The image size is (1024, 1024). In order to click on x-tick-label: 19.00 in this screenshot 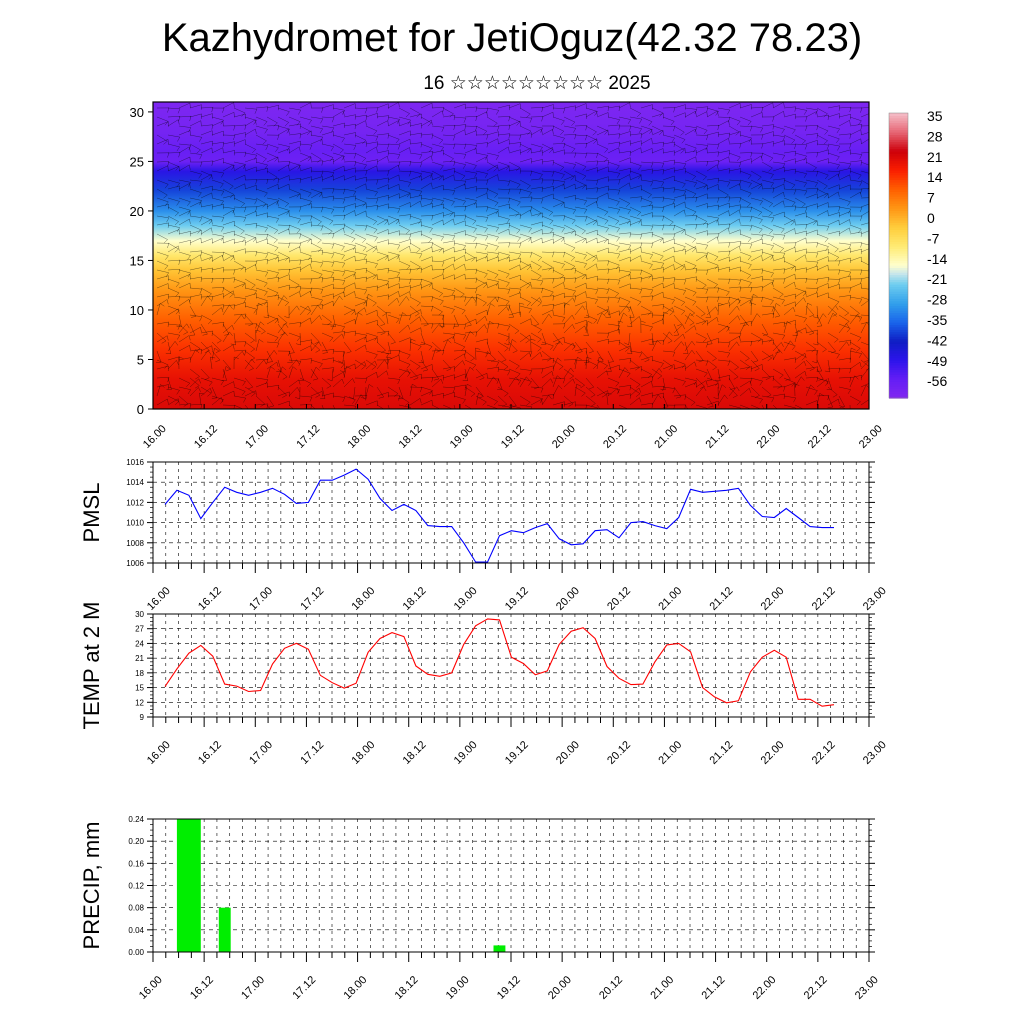, I will do `click(466, 599)`.